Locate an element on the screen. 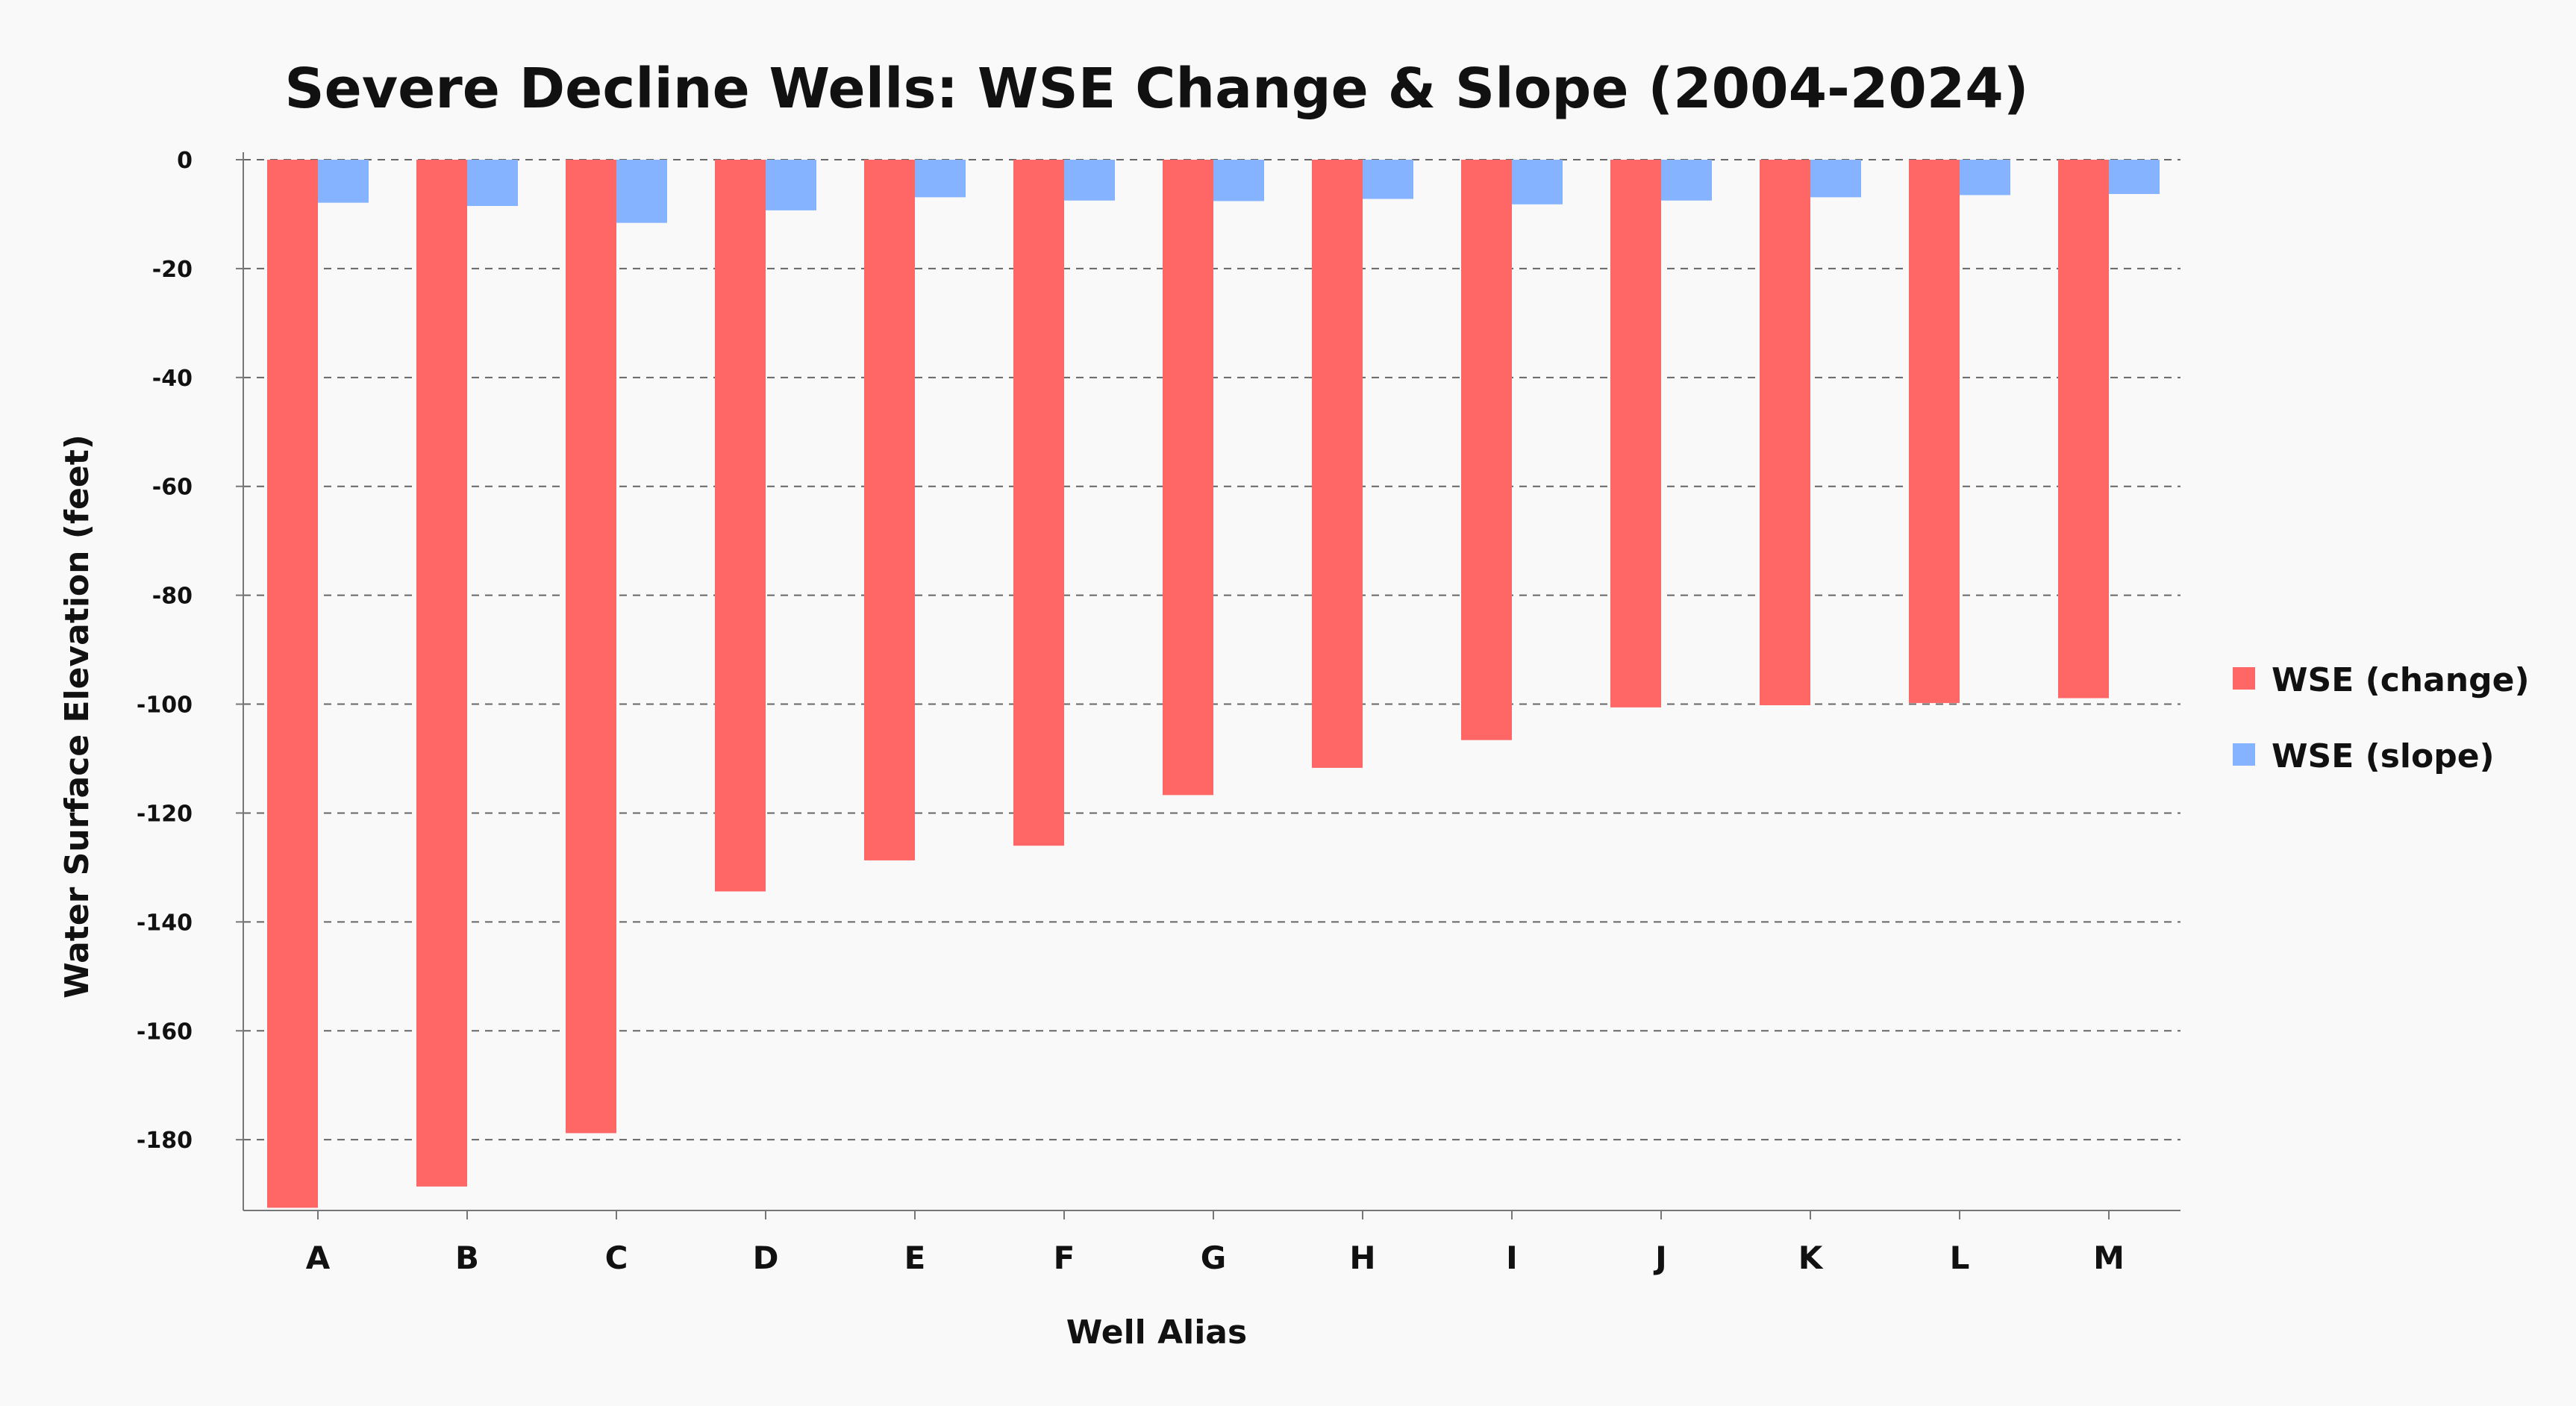 The width and height of the screenshot is (2576, 1406). y-tick-label: -60 is located at coordinates (172, 488).